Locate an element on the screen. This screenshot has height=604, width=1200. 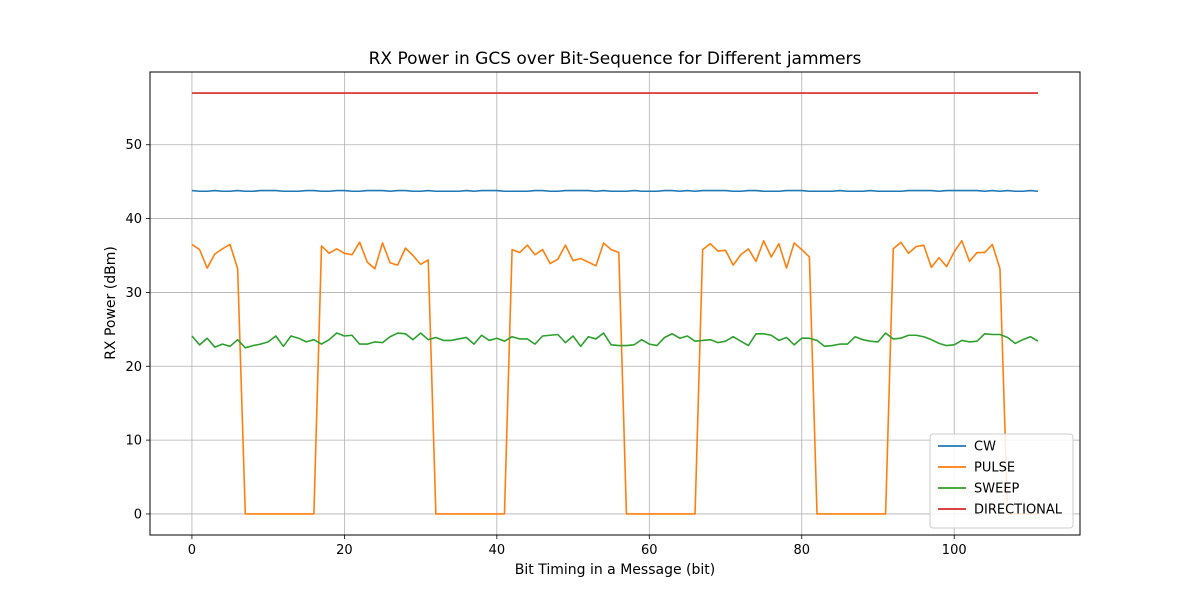
legend-label-pulse: PULSE is located at coordinates (994, 468).